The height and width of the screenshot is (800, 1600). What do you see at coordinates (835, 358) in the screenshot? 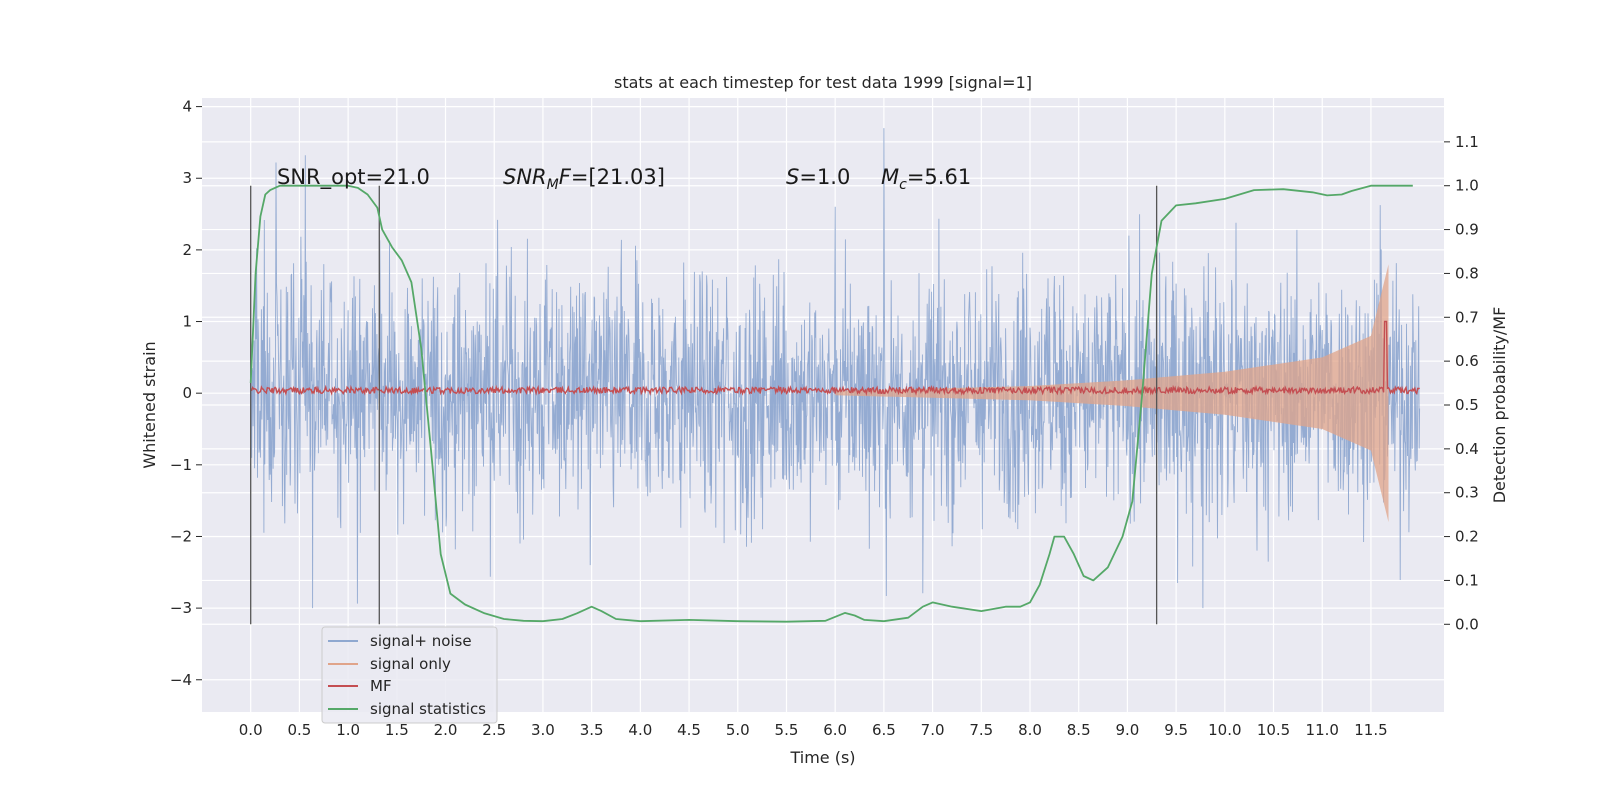
I see `series-mf` at bounding box center [835, 358].